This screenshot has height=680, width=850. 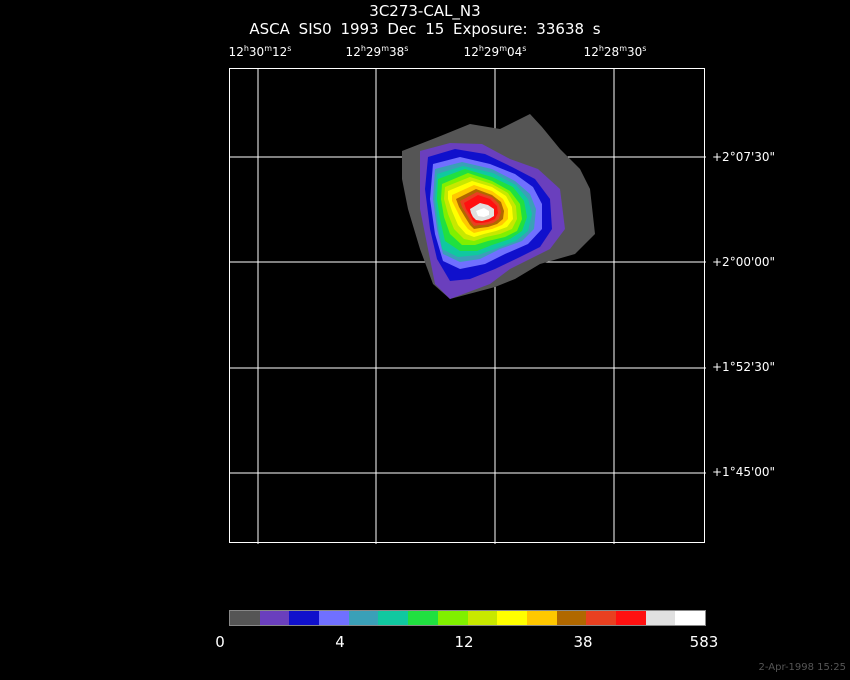 I want to click on ra-tick-label: 12h29m38s, so click(x=377, y=51).